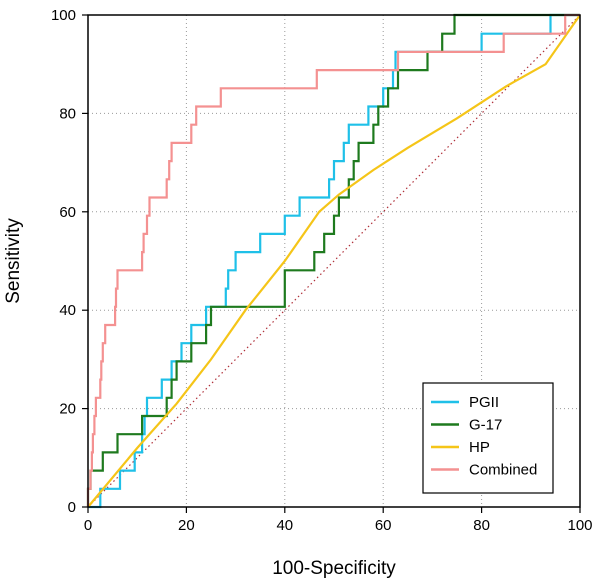  What do you see at coordinates (383, 525) in the screenshot?
I see `x-tick-label: 60` at bounding box center [383, 525].